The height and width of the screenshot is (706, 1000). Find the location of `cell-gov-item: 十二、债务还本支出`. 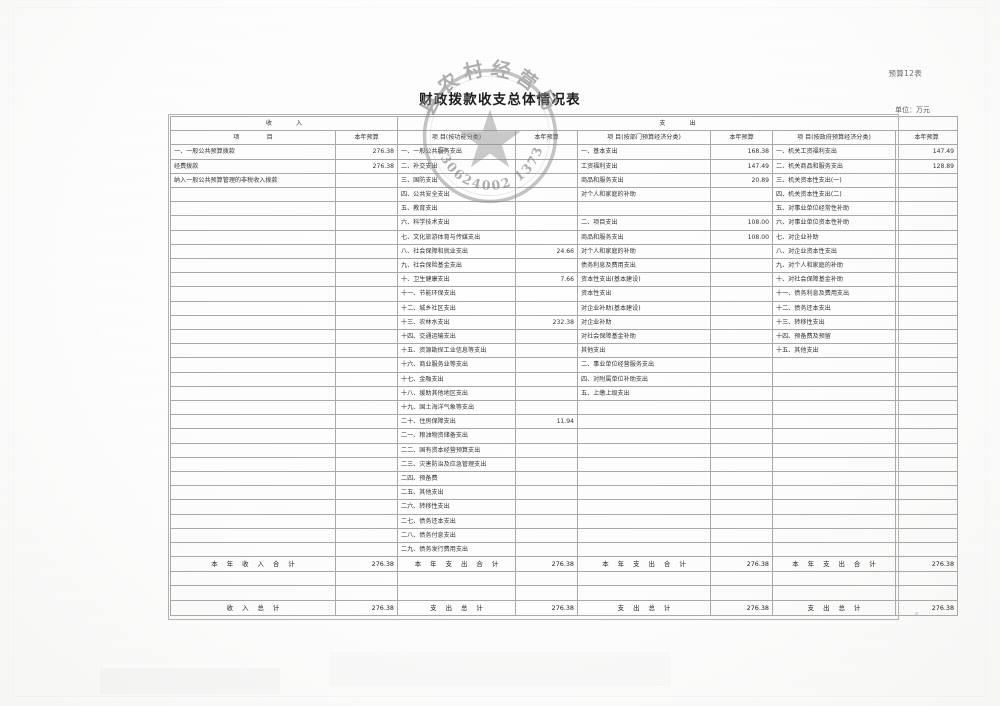

cell-gov-item: 十二、债务还本支出 is located at coordinates (834, 308).